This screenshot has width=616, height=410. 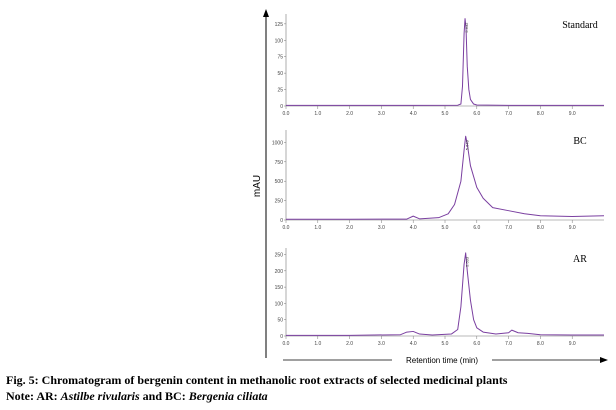 What do you see at coordinates (279, 272) in the screenshot?
I see `y-tick-label: 200` at bounding box center [279, 272].